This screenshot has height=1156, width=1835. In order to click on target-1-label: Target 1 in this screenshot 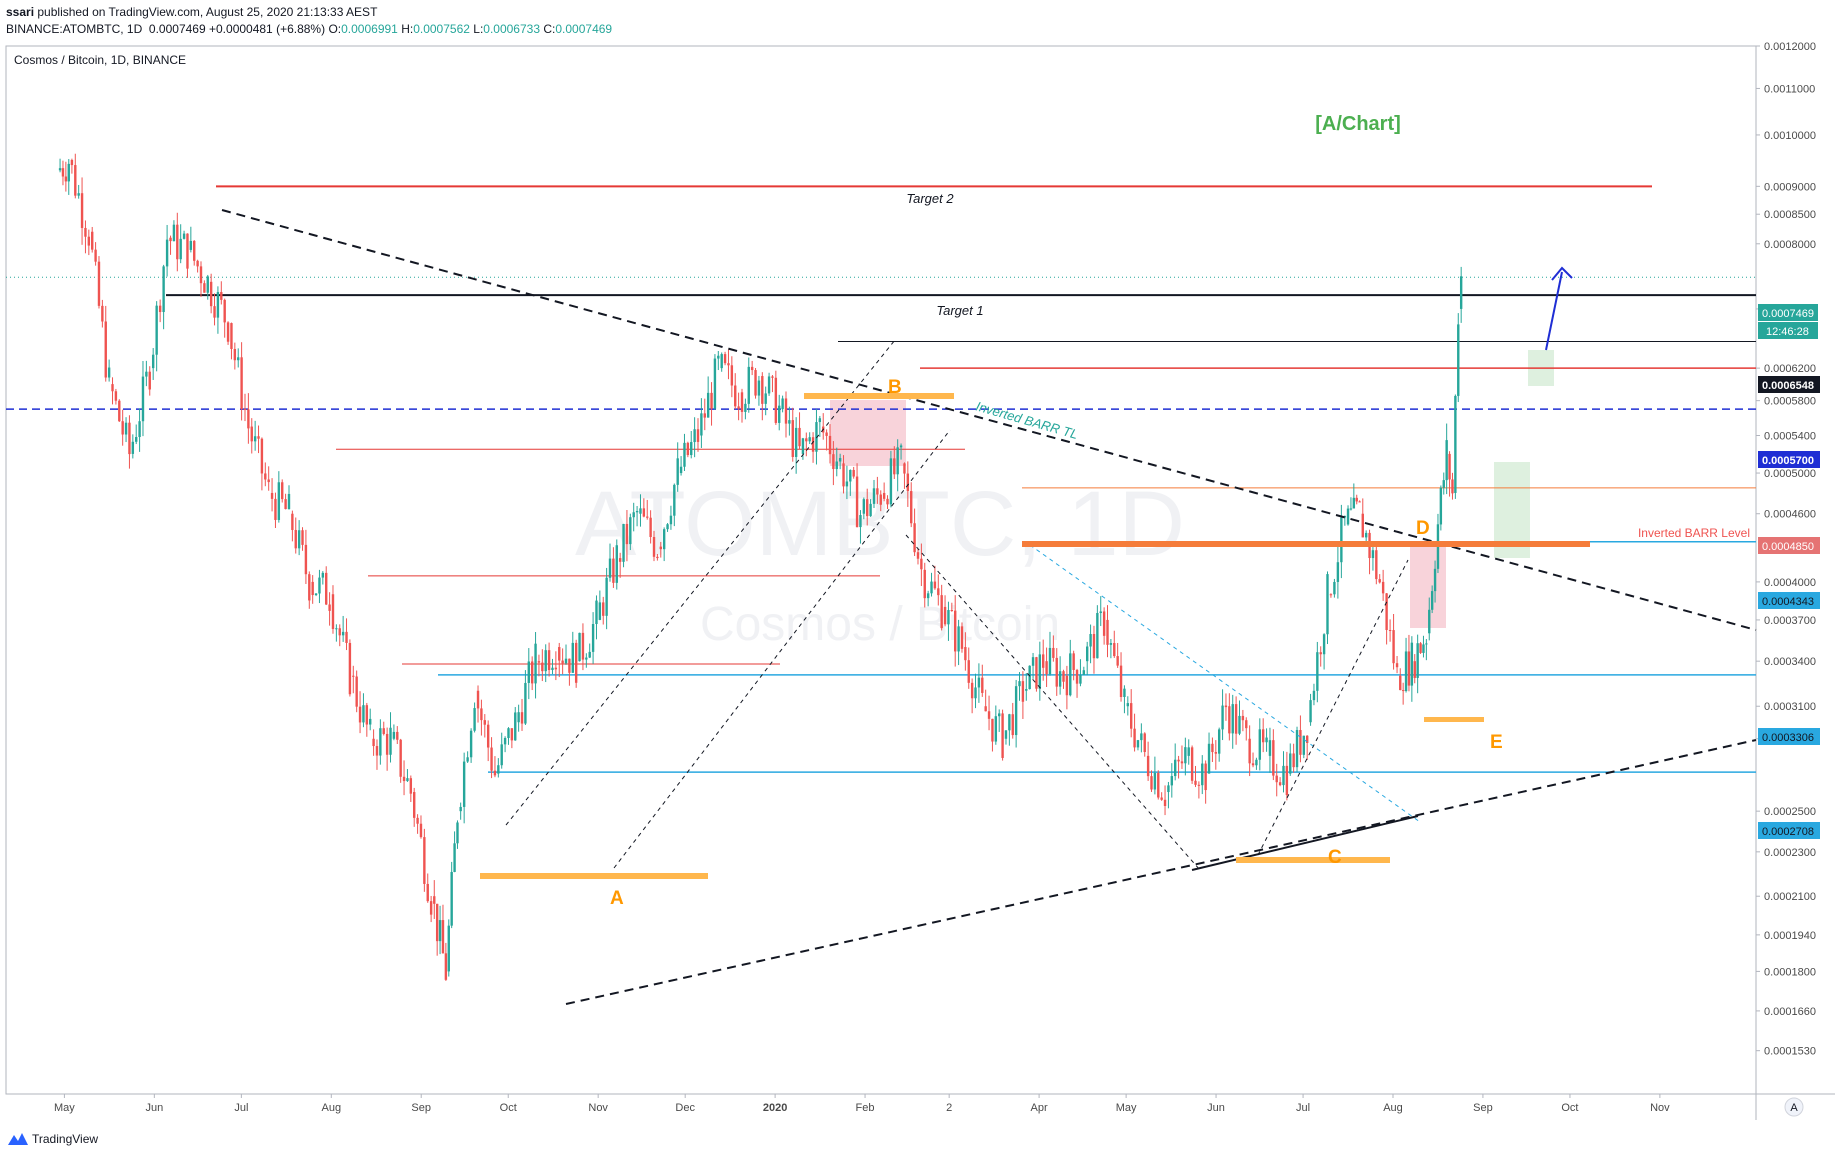, I will do `click(959, 310)`.